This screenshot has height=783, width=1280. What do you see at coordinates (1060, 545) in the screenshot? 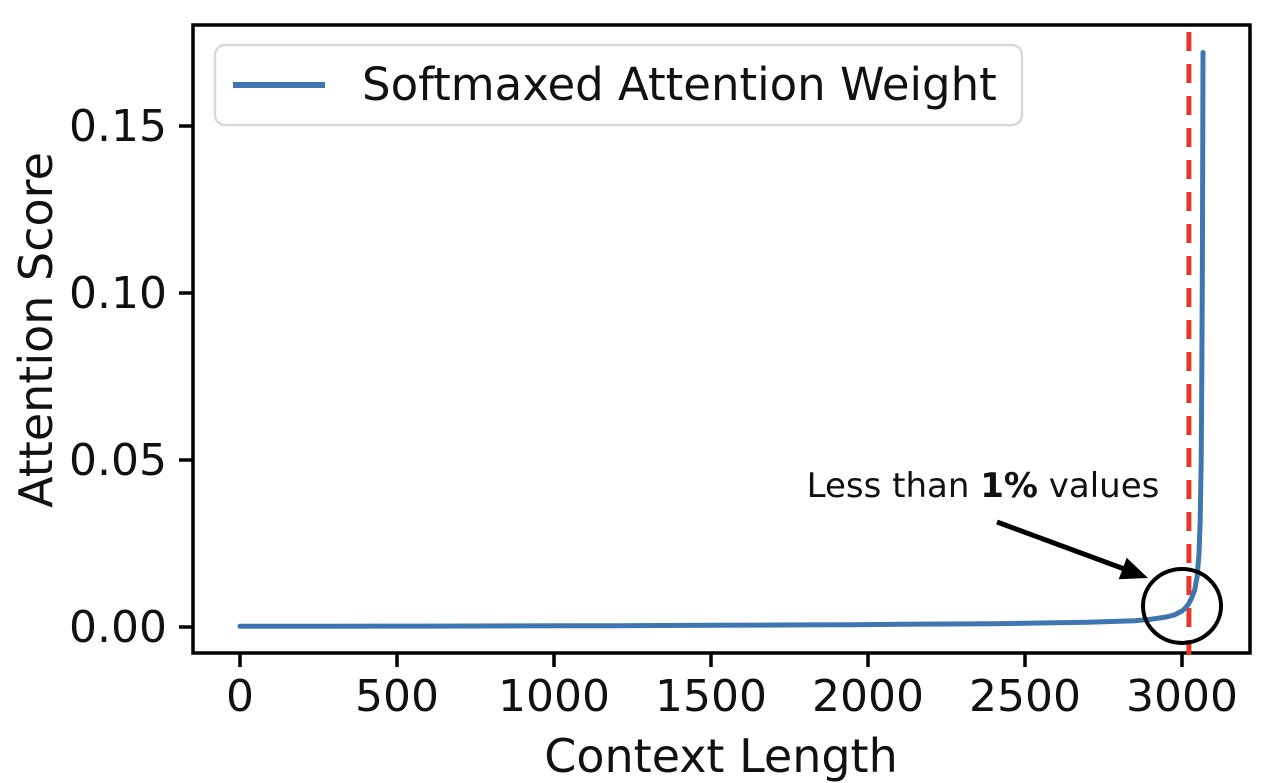
I see `annotation-arrow-shaft` at bounding box center [1060, 545].